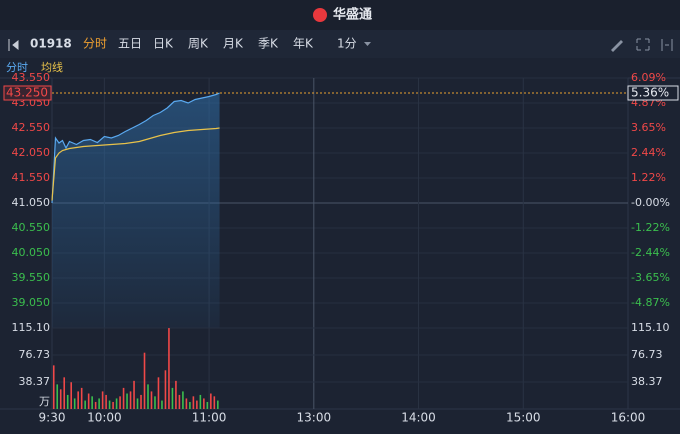  I want to click on average-line, so click(135, 164).